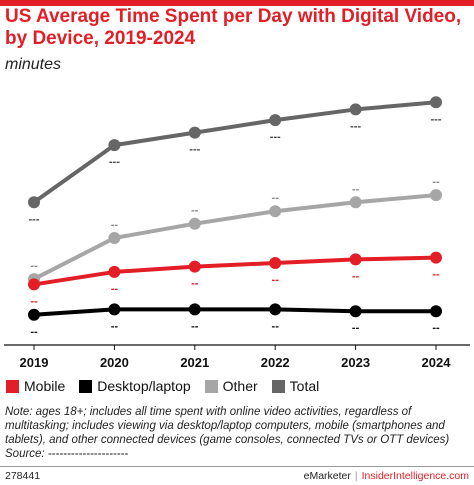 The image size is (474, 485). I want to click on legend-item-other: Other, so click(231, 386).